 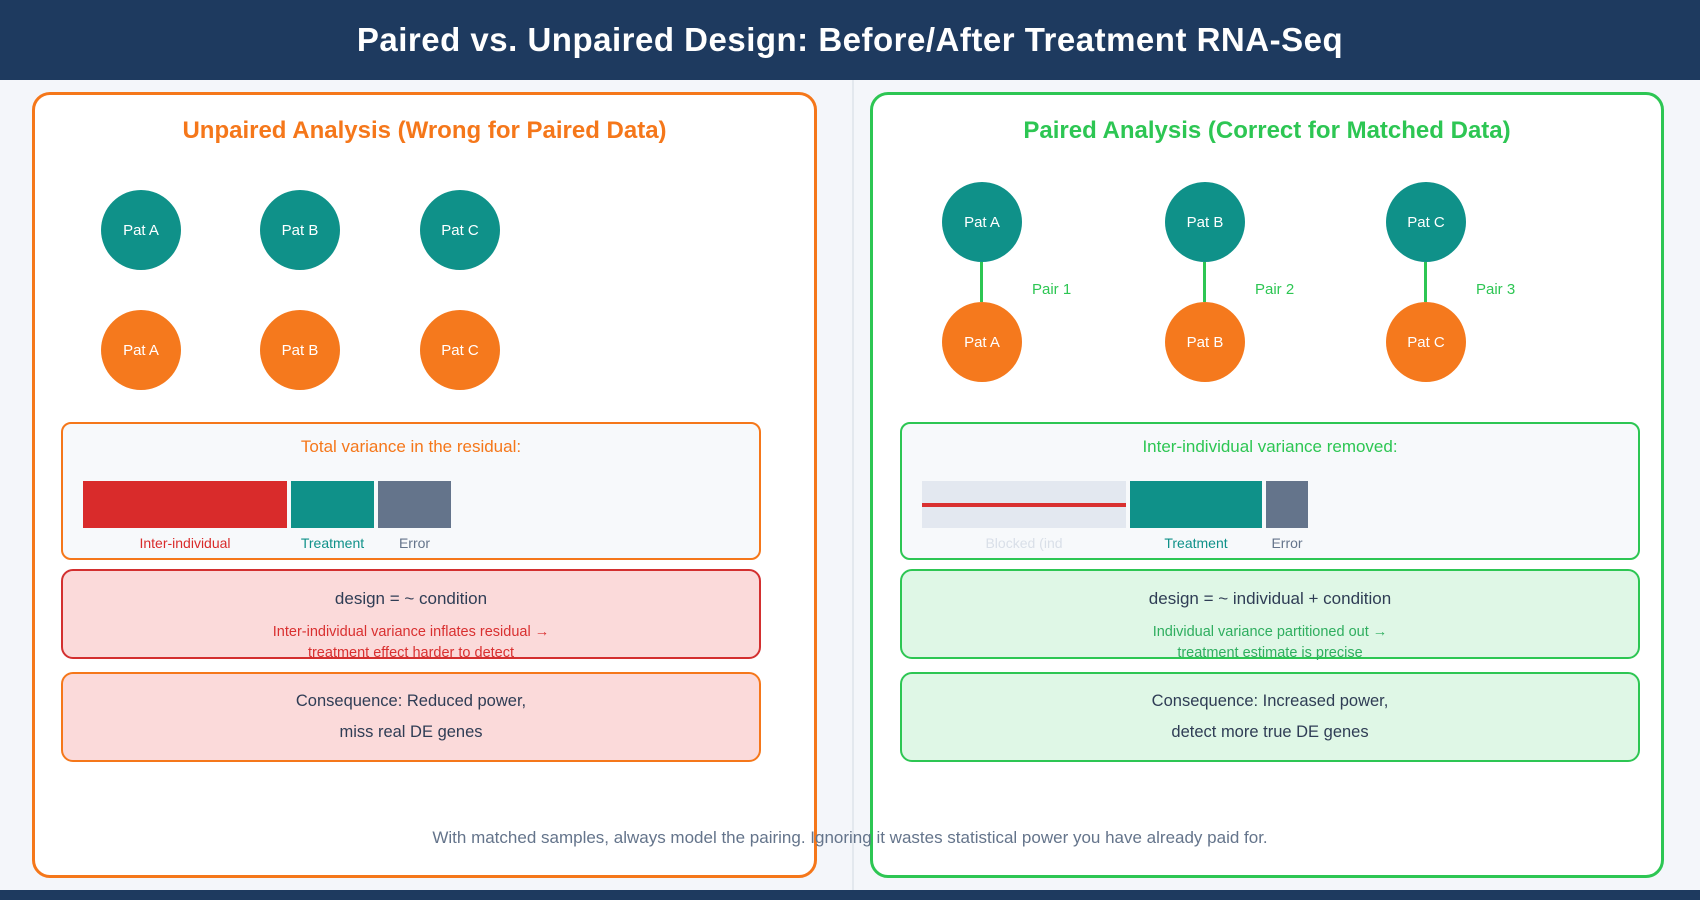 I want to click on before-sample-circle: Pat A, so click(x=141, y=230).